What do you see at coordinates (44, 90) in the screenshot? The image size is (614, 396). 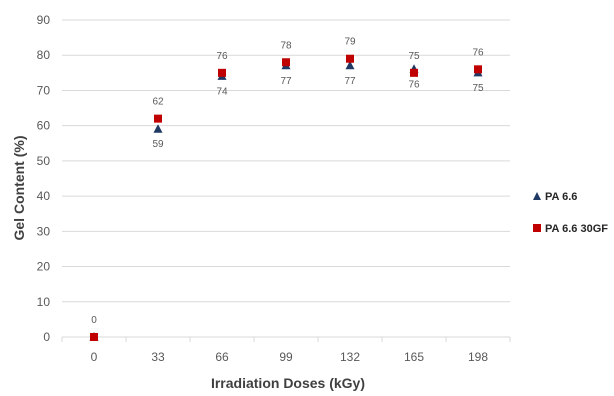 I see `y-tick-label: 70` at bounding box center [44, 90].